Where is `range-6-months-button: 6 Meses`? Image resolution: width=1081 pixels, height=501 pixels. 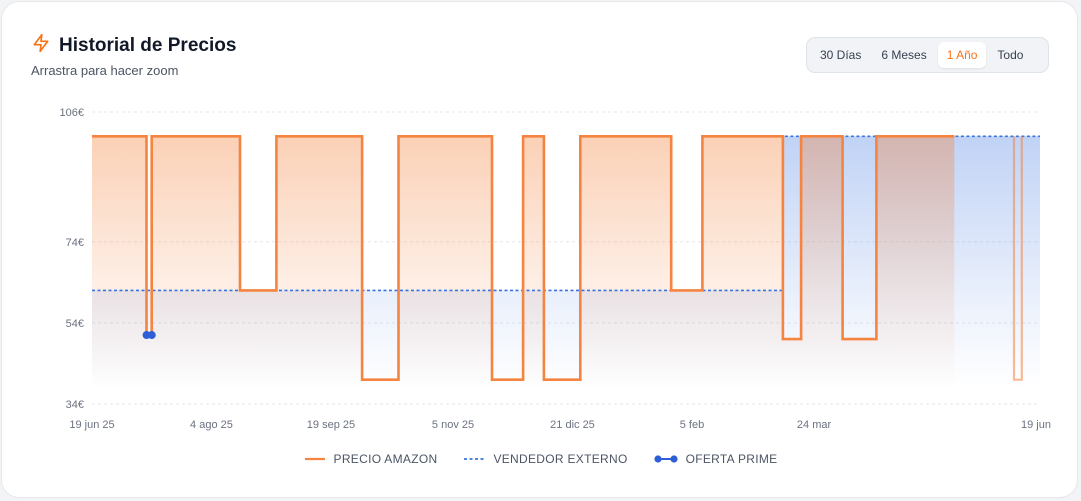
range-6-months-button: 6 Meses is located at coordinates (904, 55).